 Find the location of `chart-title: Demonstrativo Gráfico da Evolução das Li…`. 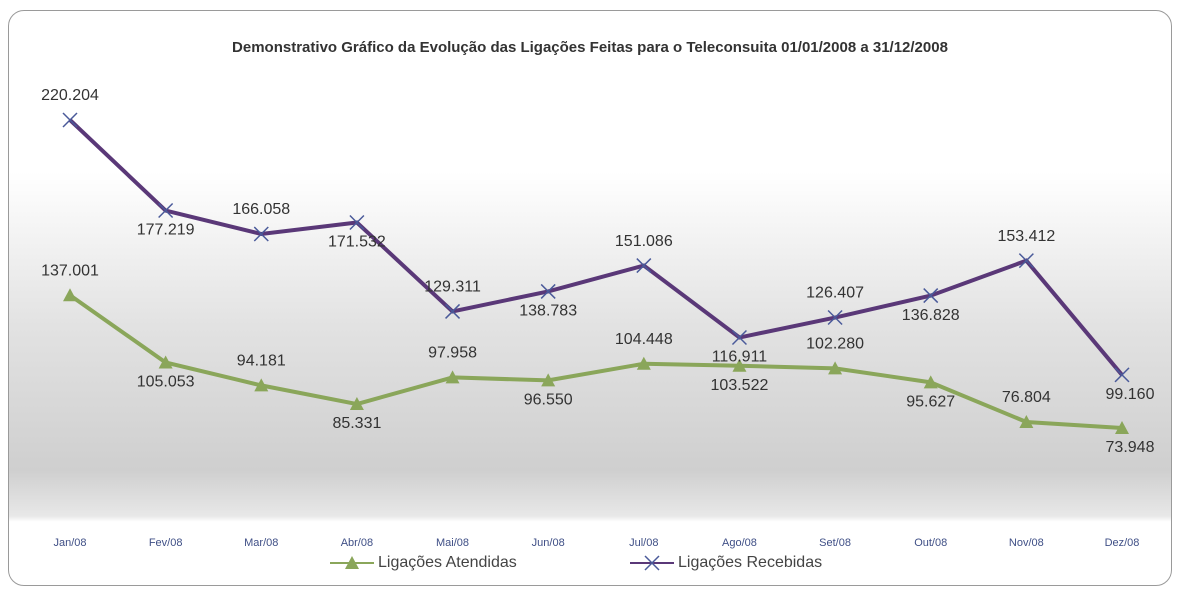

chart-title: Demonstrativo Gráfico da Evolução das Li… is located at coordinates (590, 47).